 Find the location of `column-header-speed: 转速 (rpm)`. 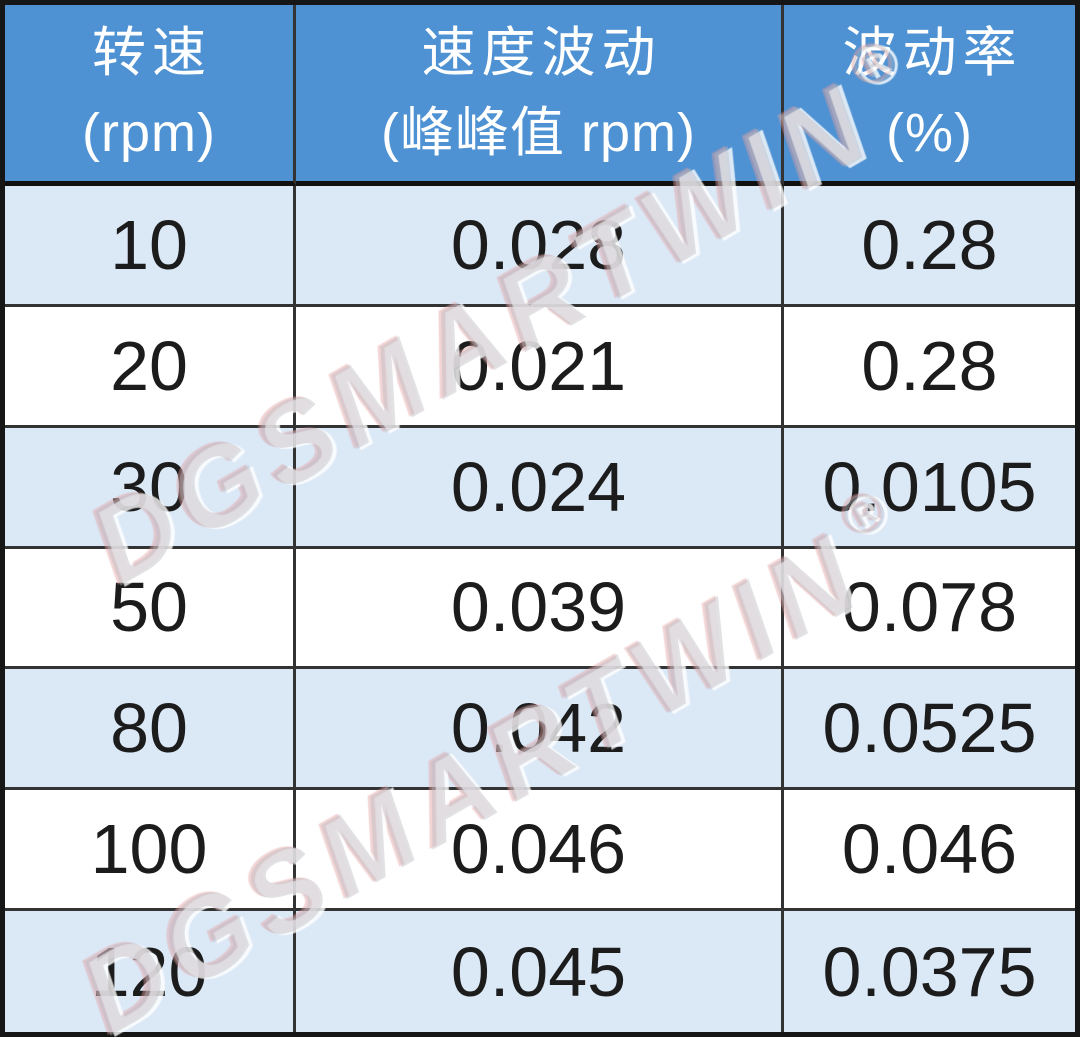

column-header-speed: 转速 (rpm) is located at coordinates (150, 95).